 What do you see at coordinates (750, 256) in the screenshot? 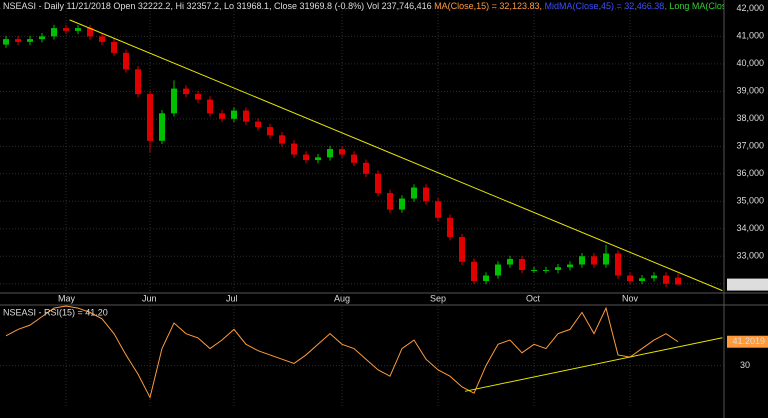
I see `y-tick-label: 33,000` at bounding box center [750, 256].